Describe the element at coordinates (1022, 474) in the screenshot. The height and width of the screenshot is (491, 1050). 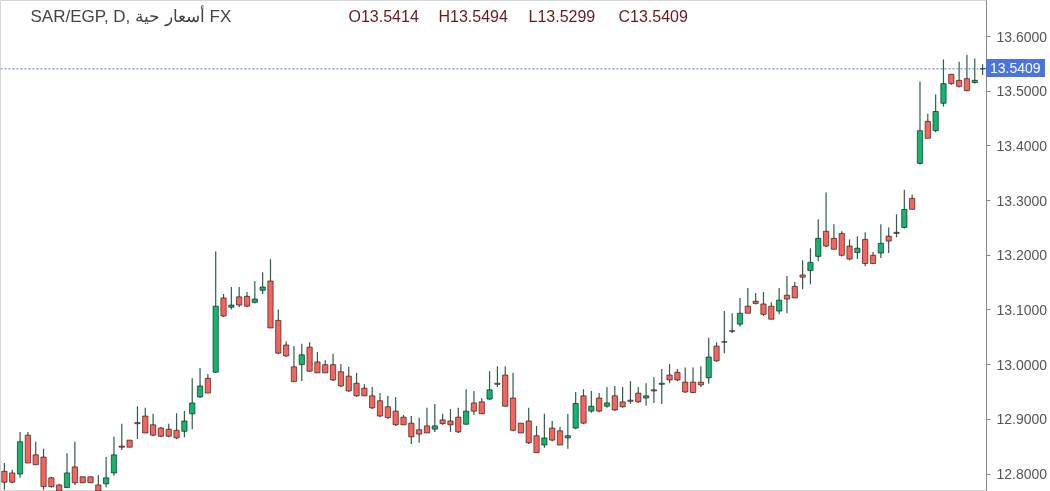
I see `y-tick-label: 12.8000` at that location.